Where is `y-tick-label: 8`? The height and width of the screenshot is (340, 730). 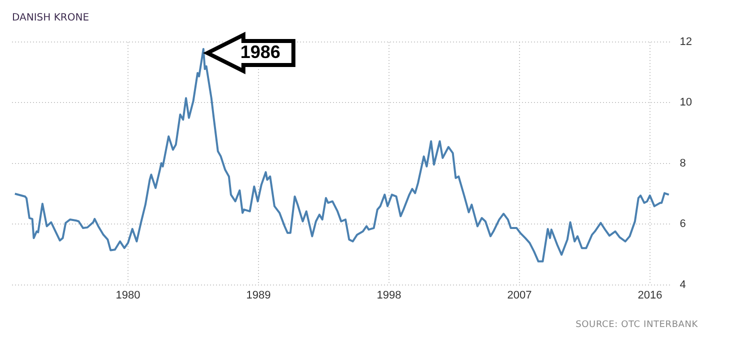
y-tick-label: 8 is located at coordinates (683, 163).